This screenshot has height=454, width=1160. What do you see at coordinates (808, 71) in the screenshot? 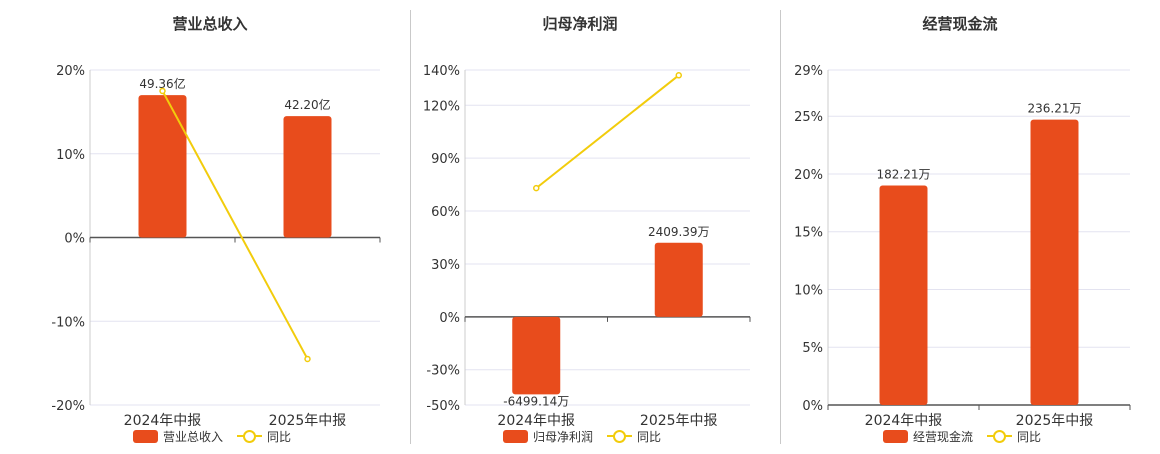
I see `y-tick-label: 29%` at bounding box center [808, 71].